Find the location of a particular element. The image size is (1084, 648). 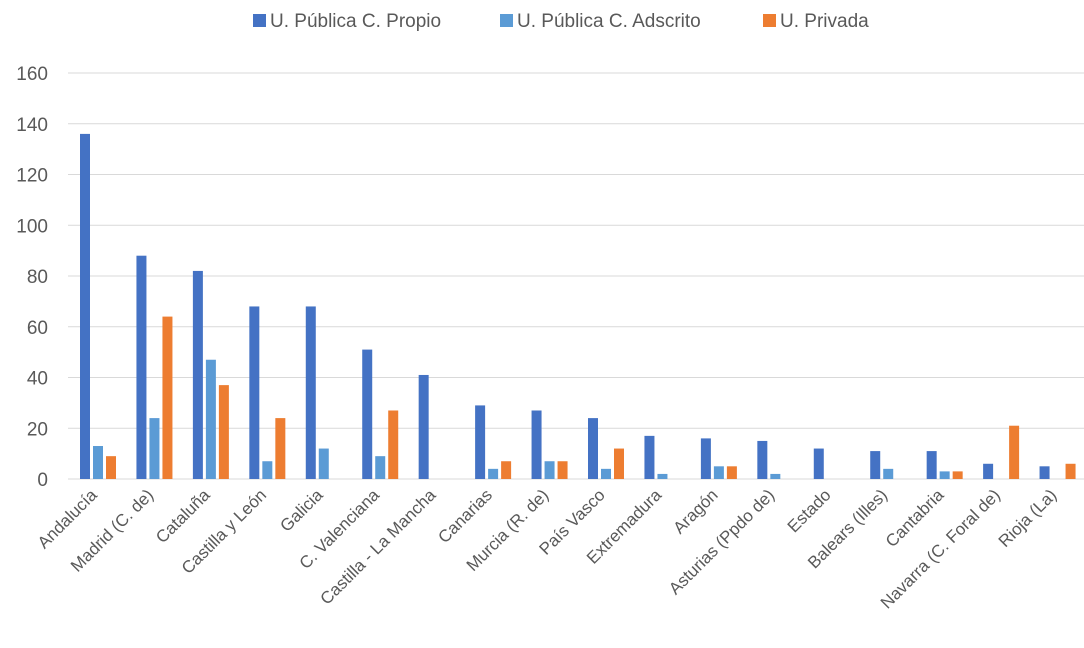

x-tick-label: Aragón is located at coordinates (696, 511).